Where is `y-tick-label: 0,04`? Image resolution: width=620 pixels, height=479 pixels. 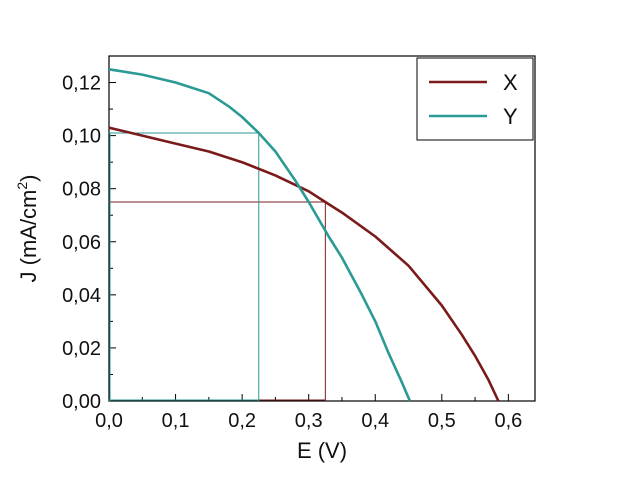
y-tick-label: 0,04 is located at coordinates (81, 296).